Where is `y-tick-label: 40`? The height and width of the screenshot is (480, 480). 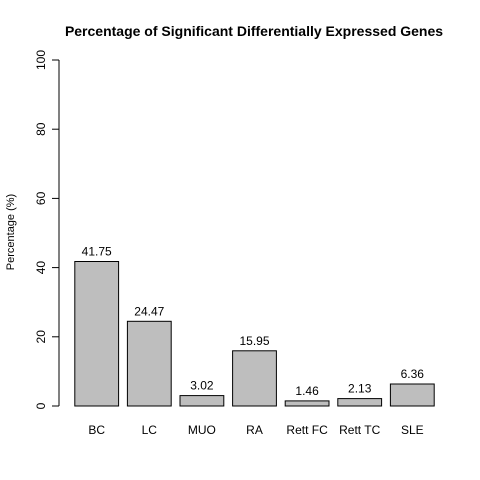
y-tick-label: 40 is located at coordinates (41, 268).